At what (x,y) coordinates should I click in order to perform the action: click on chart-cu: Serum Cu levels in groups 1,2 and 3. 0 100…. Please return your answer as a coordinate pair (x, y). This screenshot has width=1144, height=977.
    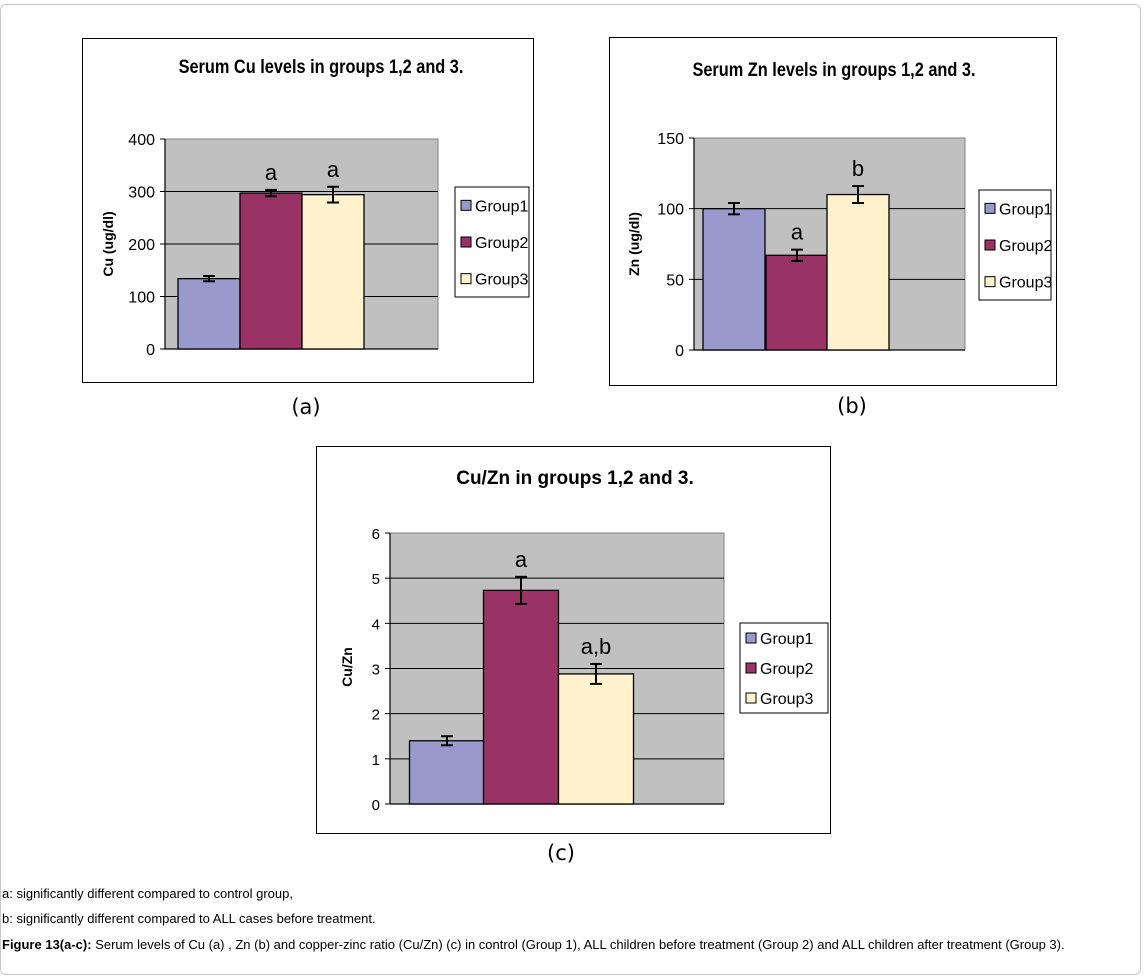
    Looking at the image, I should click on (315, 207).